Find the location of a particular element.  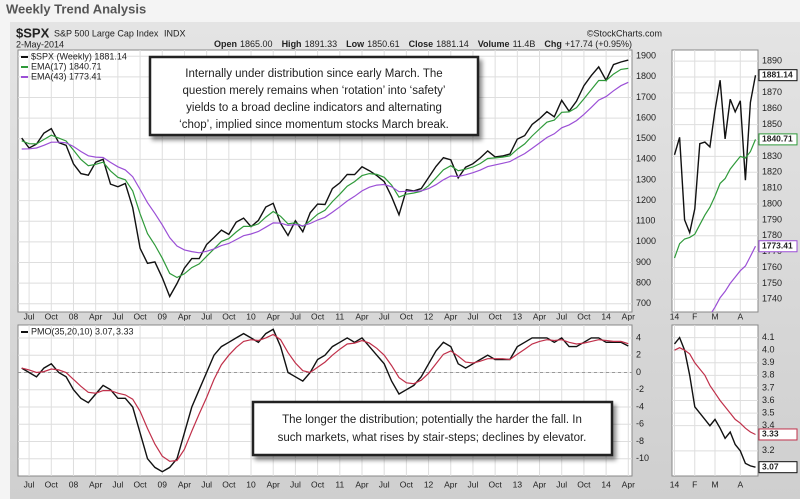

index-name: S&P 500 Large Cap Index is located at coordinates (106, 33).